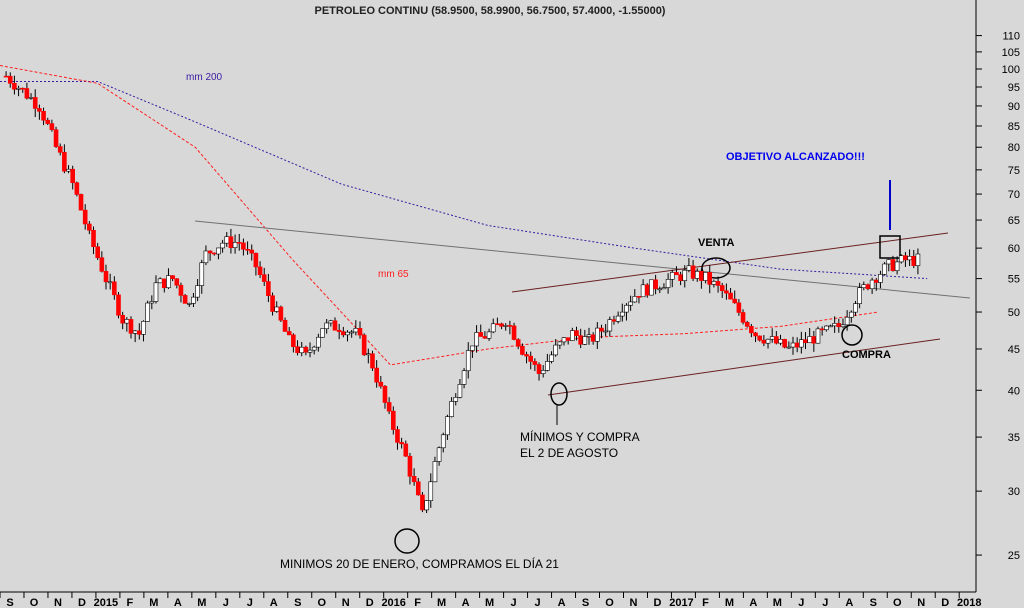 The image size is (1024, 608). What do you see at coordinates (393, 602) in the screenshot?
I see `x-tick-label: 2016` at bounding box center [393, 602].